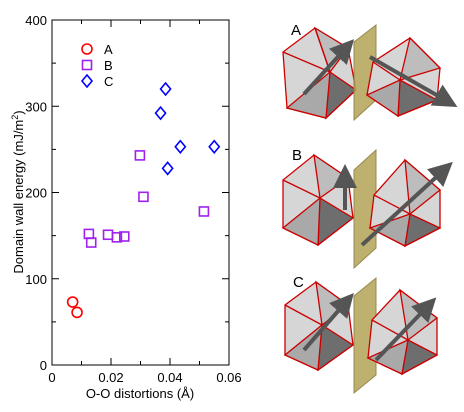 The image size is (464, 412). I want to click on y-axis-label: Domain wall energy (mJ/m2), so click(18, 191).